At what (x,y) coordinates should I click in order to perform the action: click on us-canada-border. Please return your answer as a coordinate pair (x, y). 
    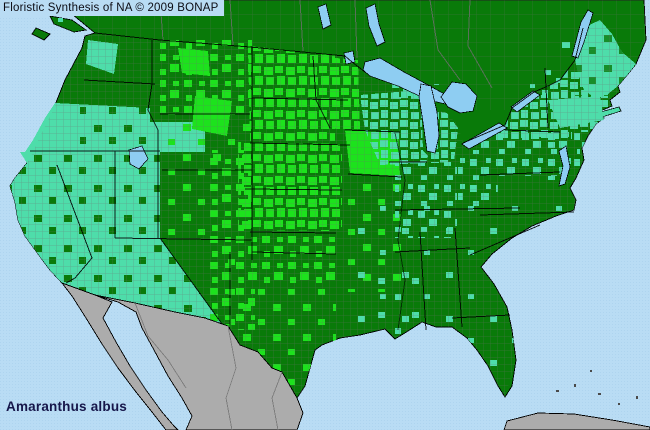
    Looking at the image, I should click on (230, 52).